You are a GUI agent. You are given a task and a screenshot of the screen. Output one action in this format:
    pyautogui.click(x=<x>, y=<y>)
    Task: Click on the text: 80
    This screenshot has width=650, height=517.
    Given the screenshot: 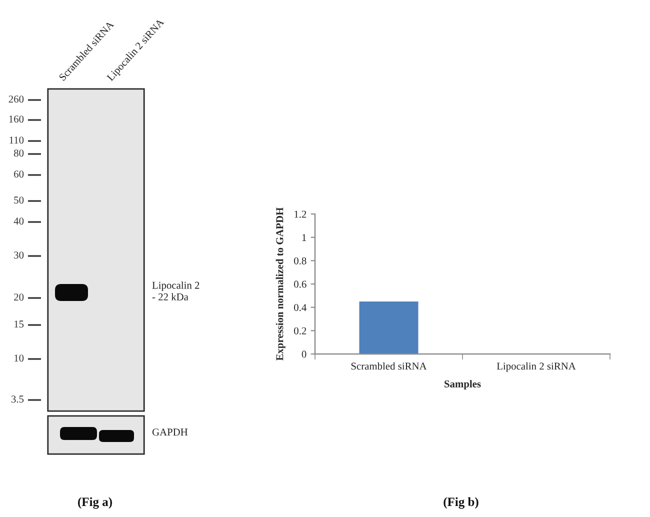 What is the action you would take?
    pyautogui.click(x=19, y=153)
    